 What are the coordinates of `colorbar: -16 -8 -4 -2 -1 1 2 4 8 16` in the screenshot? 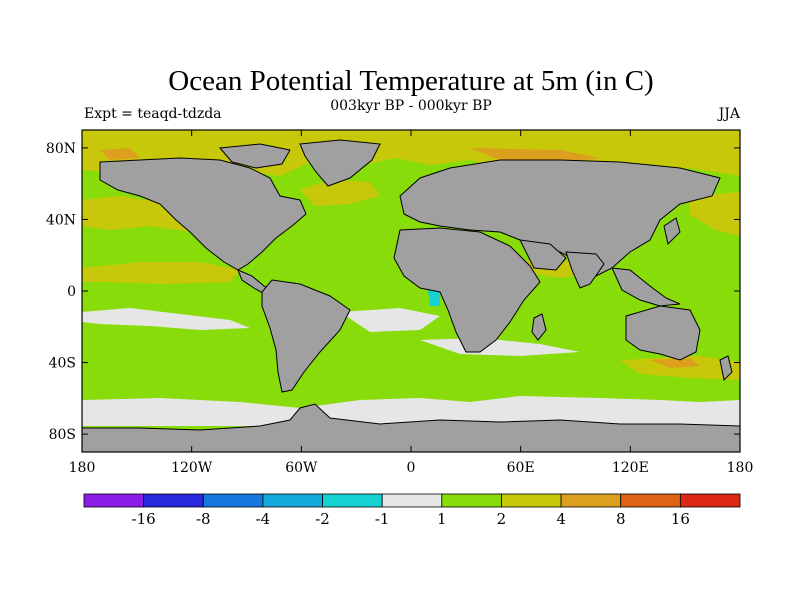 It's located at (412, 510).